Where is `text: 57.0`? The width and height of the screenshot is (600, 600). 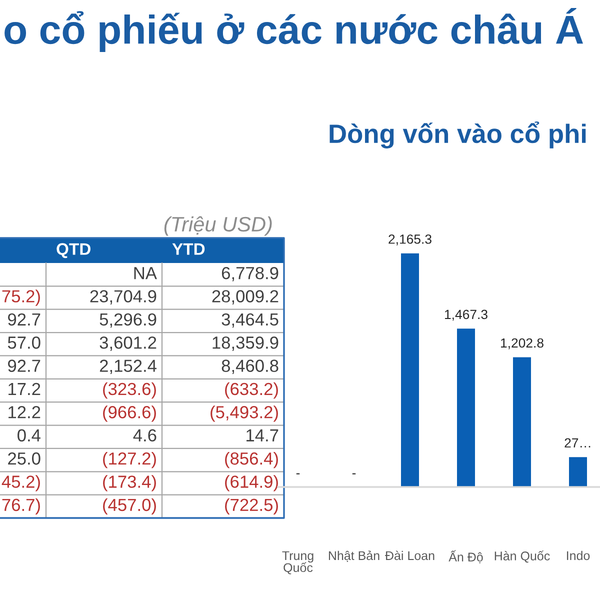 text: 57.0 is located at coordinates (24, 342).